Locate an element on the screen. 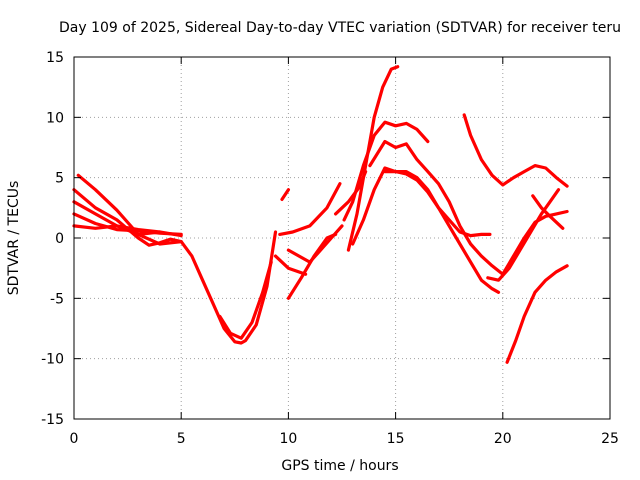 This screenshot has height=480, width=640. y-tick-labels: -15 -10 -5 0 5 10 15 is located at coordinates (52, 239).